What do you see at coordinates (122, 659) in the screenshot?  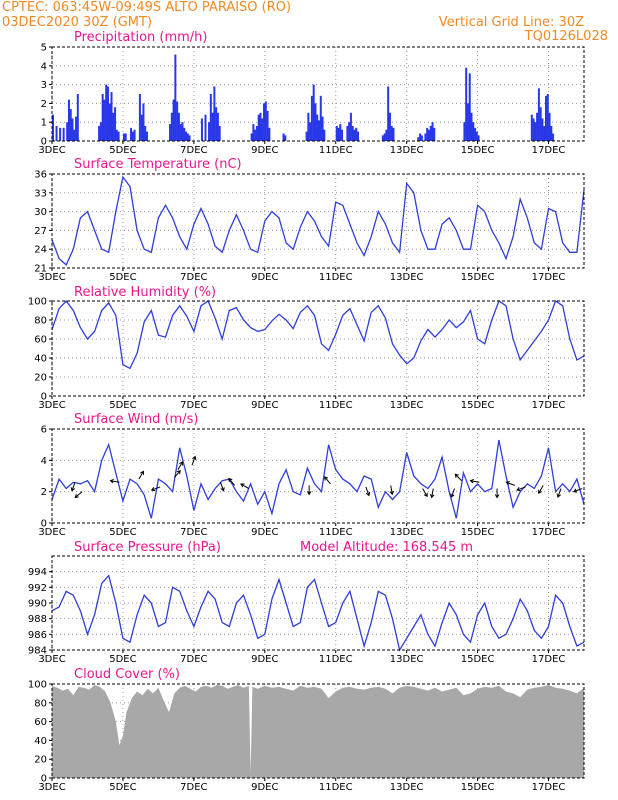 I see `pres-xtick-label: 5DEC` at bounding box center [122, 659].